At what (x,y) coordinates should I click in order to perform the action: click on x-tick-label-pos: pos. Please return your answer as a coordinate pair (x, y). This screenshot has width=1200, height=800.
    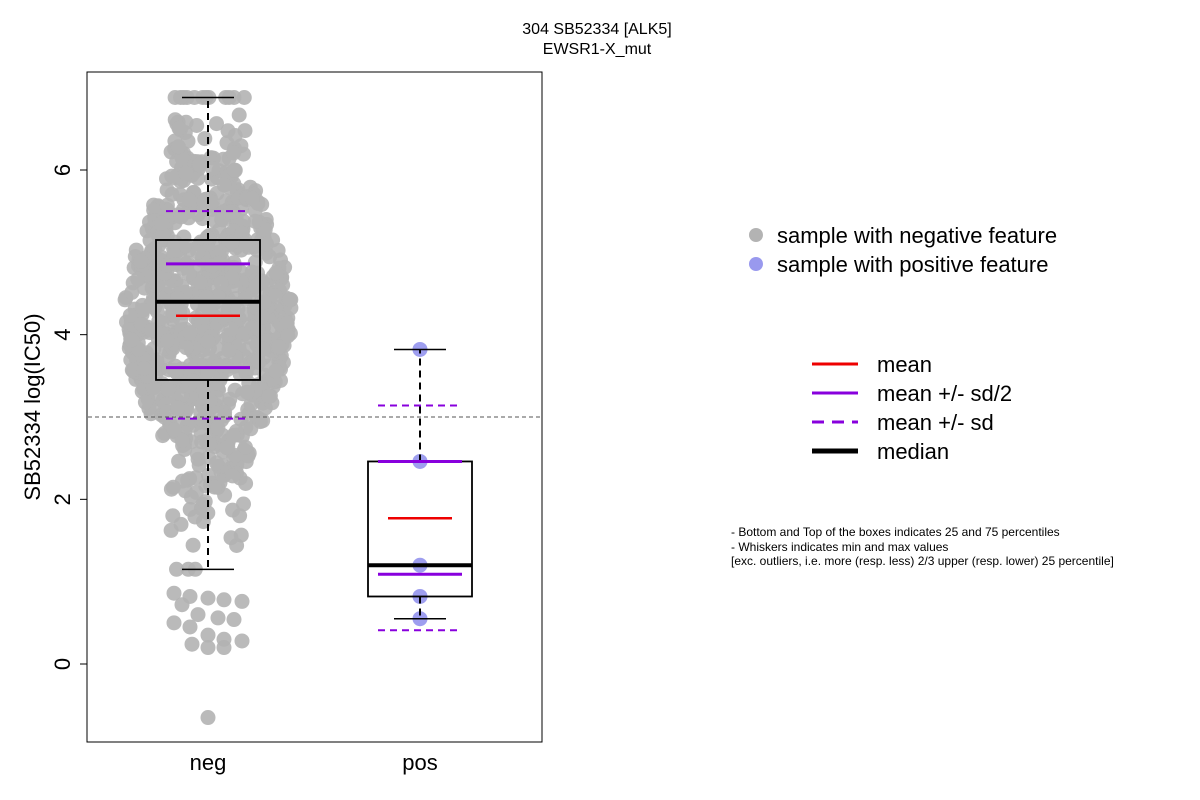
    Looking at the image, I should click on (419, 762).